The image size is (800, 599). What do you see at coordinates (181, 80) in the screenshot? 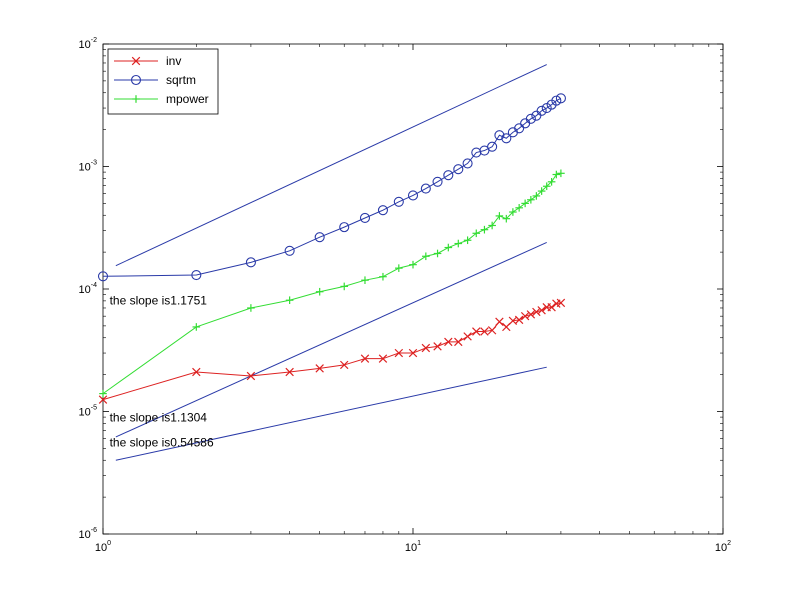
I see `legend-label: sqrtm` at bounding box center [181, 80].